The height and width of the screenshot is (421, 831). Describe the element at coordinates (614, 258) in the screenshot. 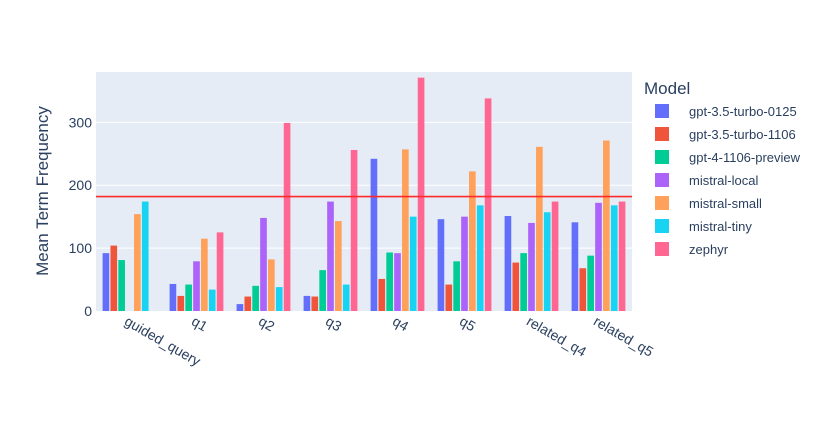

I see `bar-mistral-tiny-related_q5` at that location.